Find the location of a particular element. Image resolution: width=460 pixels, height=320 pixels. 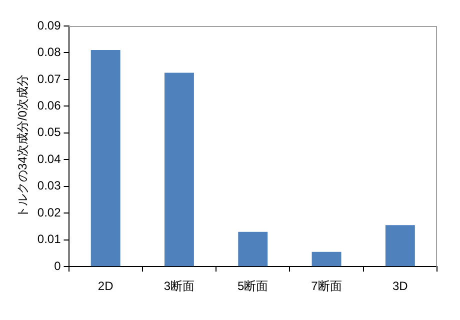

x-tick-label: 3断面 is located at coordinates (179, 286).